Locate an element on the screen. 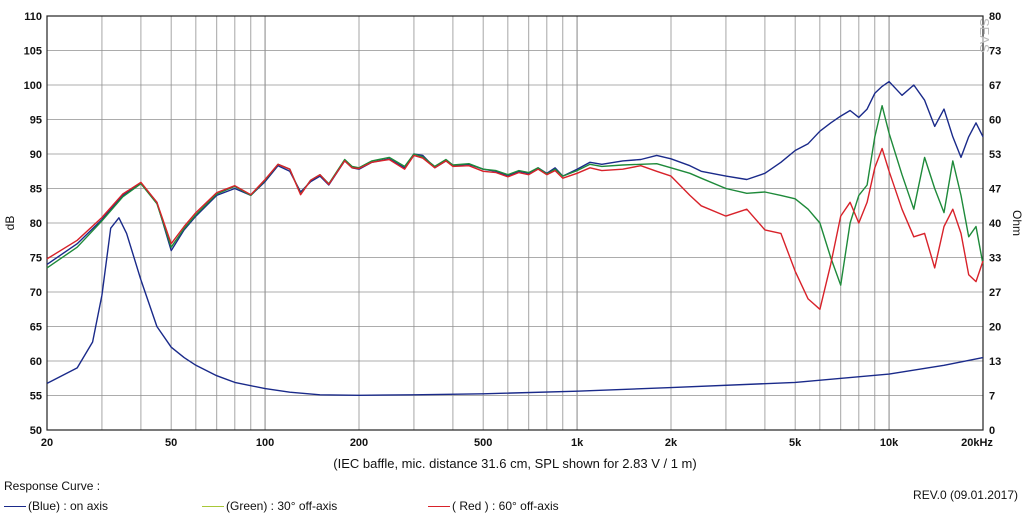 This screenshot has width=1024, height=517. y2-tick-label: 67 is located at coordinates (995, 86).